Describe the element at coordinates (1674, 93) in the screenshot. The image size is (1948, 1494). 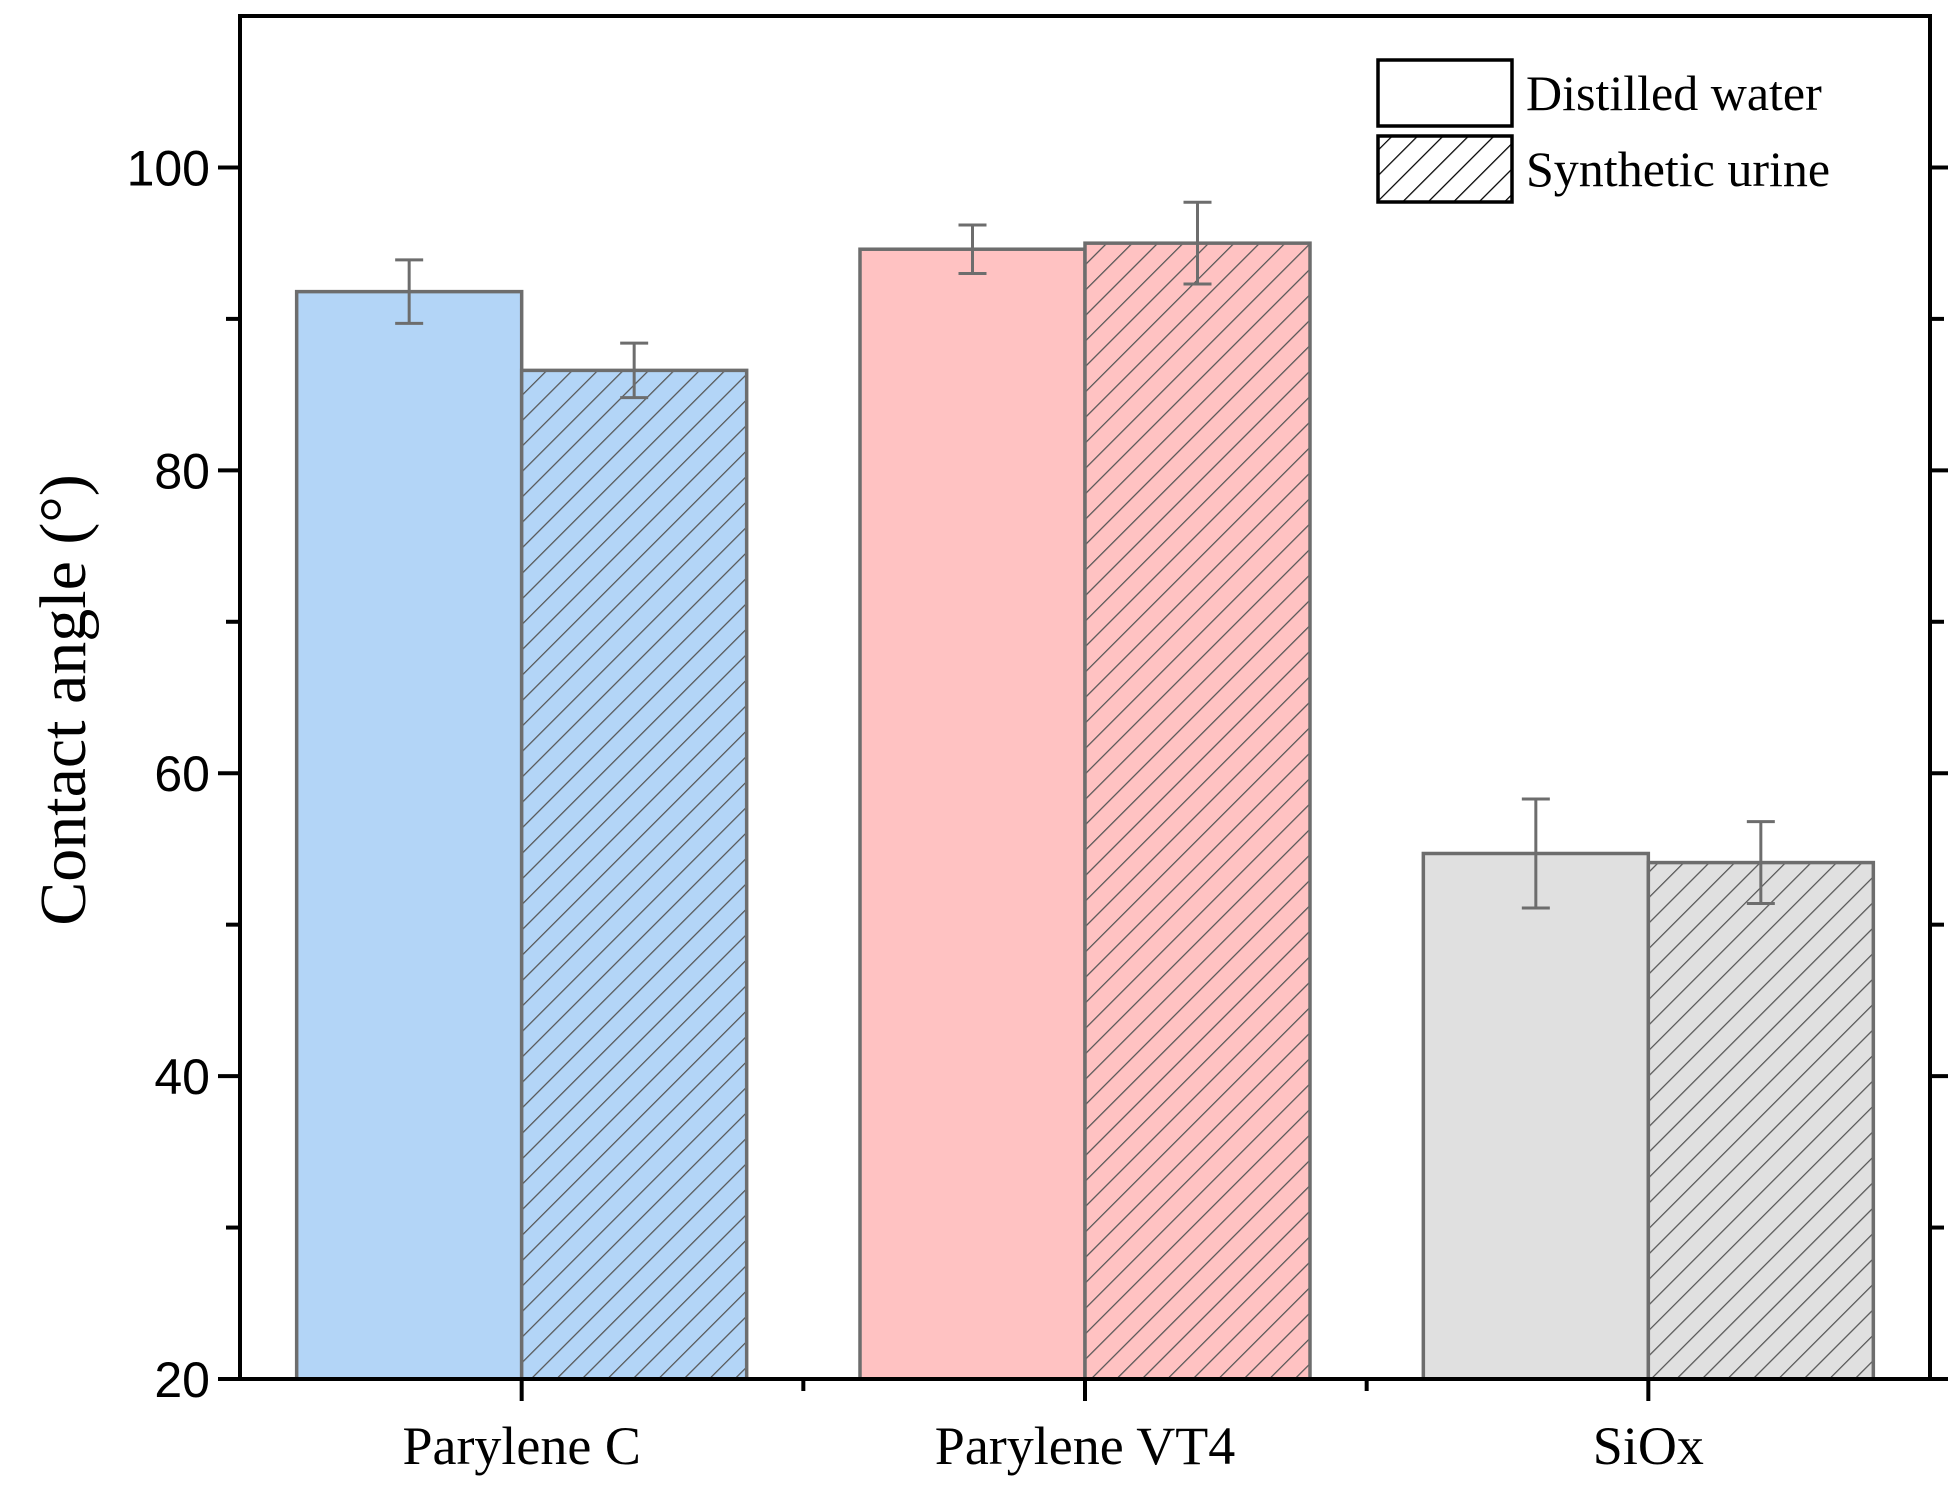
I see `legend-label: Distilled water` at that location.